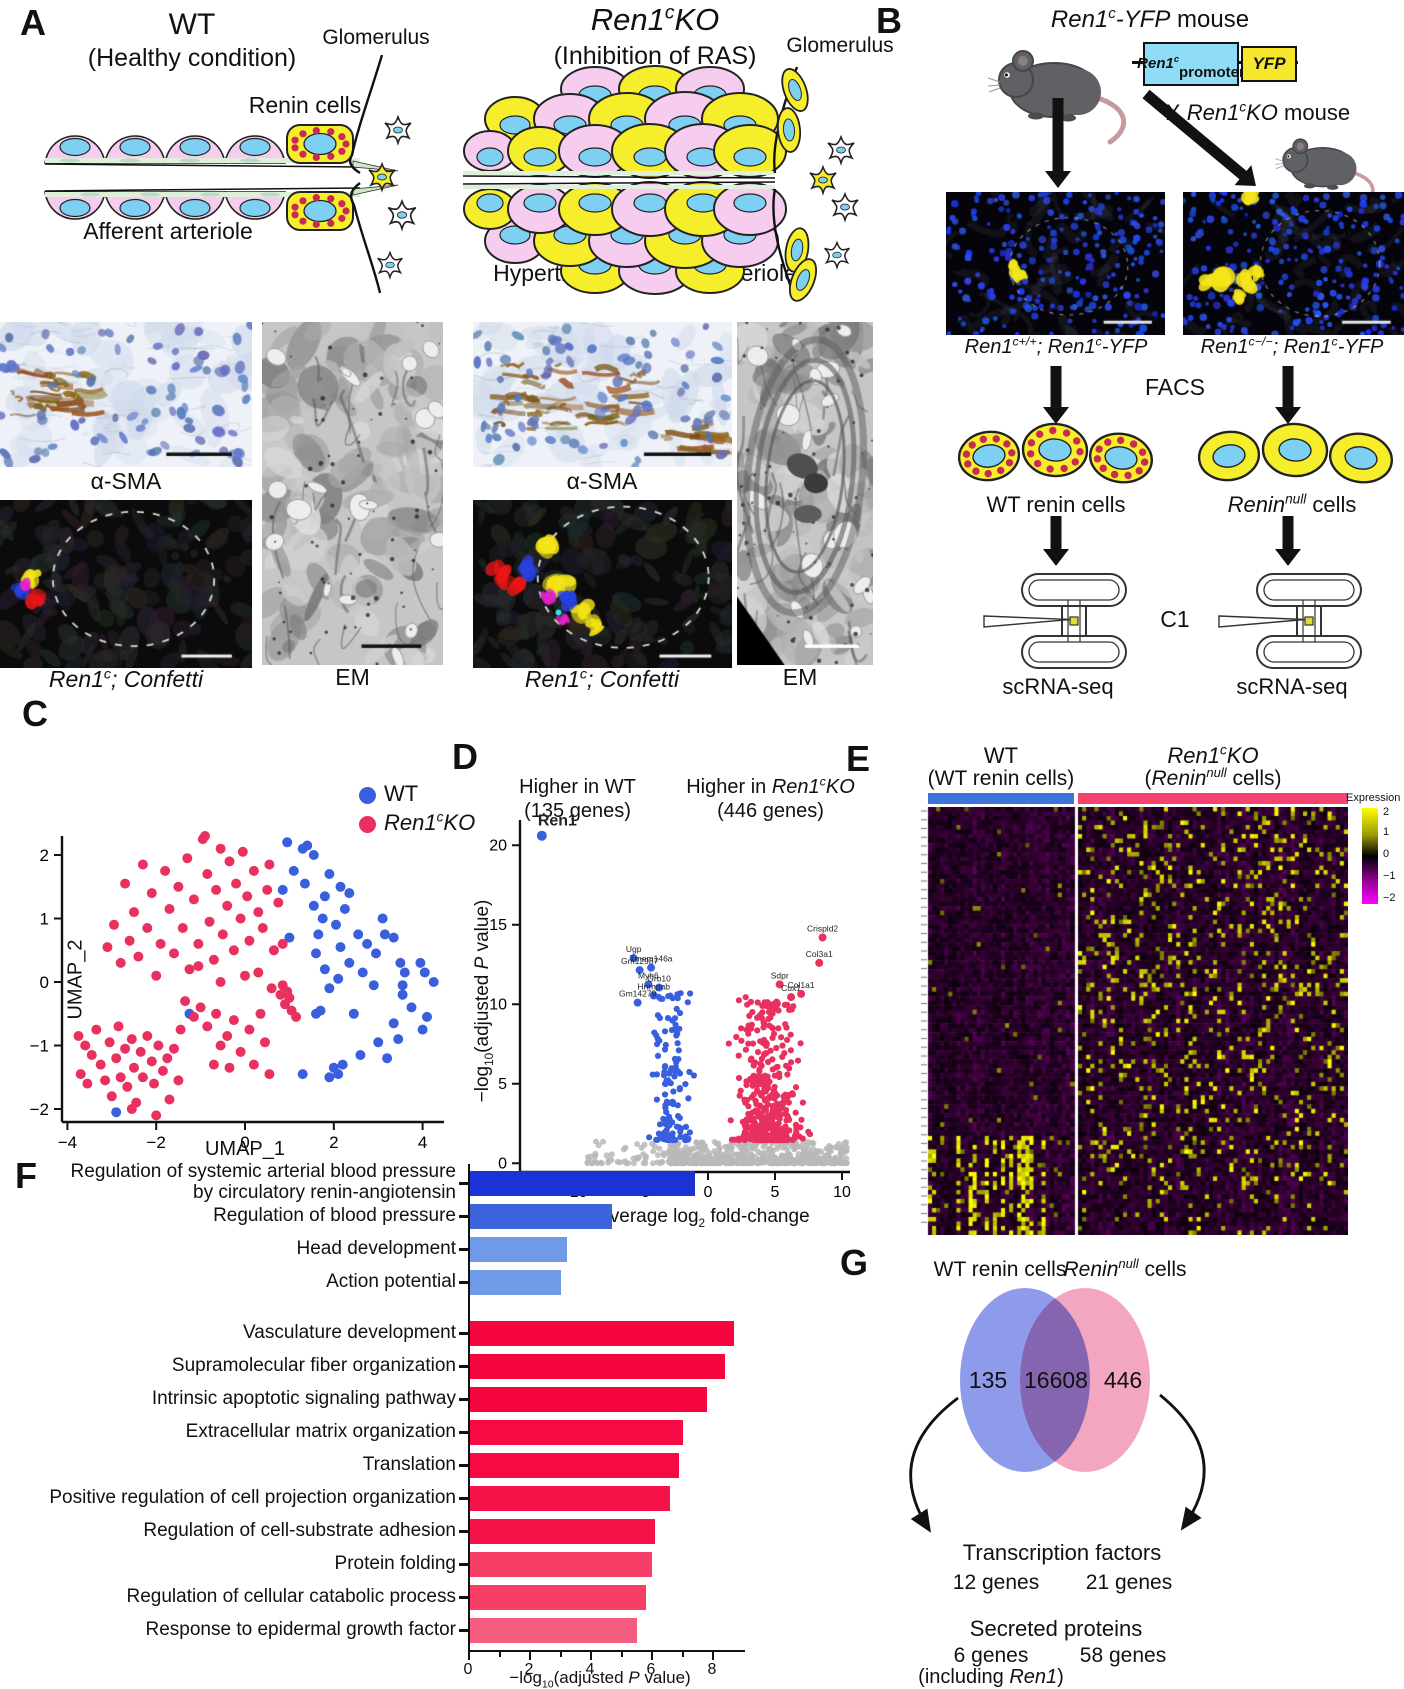 The image size is (1404, 1689). I want to click on umap-ylabel: UMAP_2, so click(75, 979).